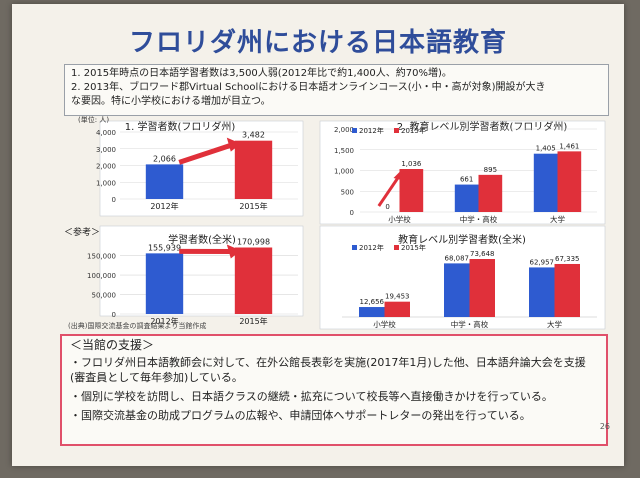  Describe the element at coordinates (462, 239) in the screenshot. I see `chart-title: 教育レベル別学習者数(全米)` at that location.